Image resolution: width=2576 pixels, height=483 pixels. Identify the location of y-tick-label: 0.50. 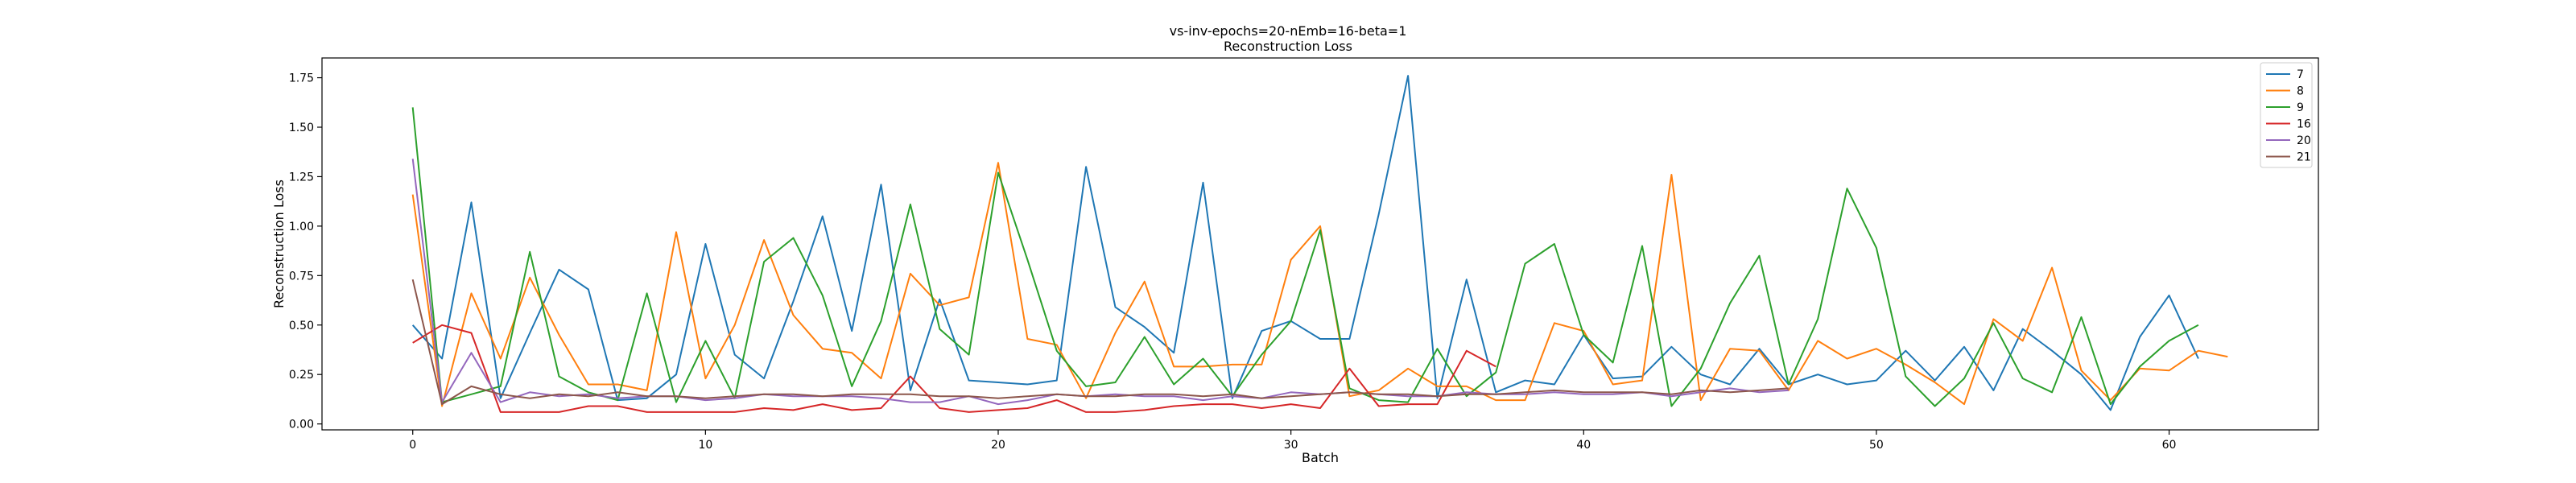
(301, 326).